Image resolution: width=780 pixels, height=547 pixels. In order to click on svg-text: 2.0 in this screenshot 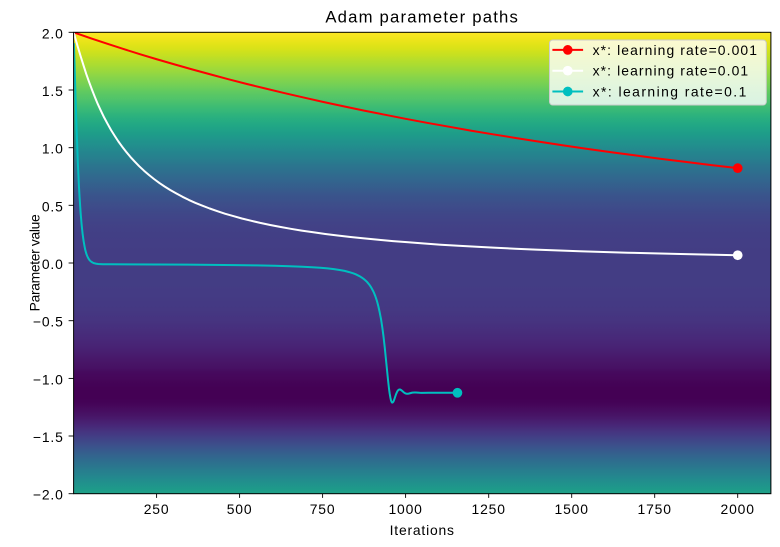, I will do `click(53, 33)`.